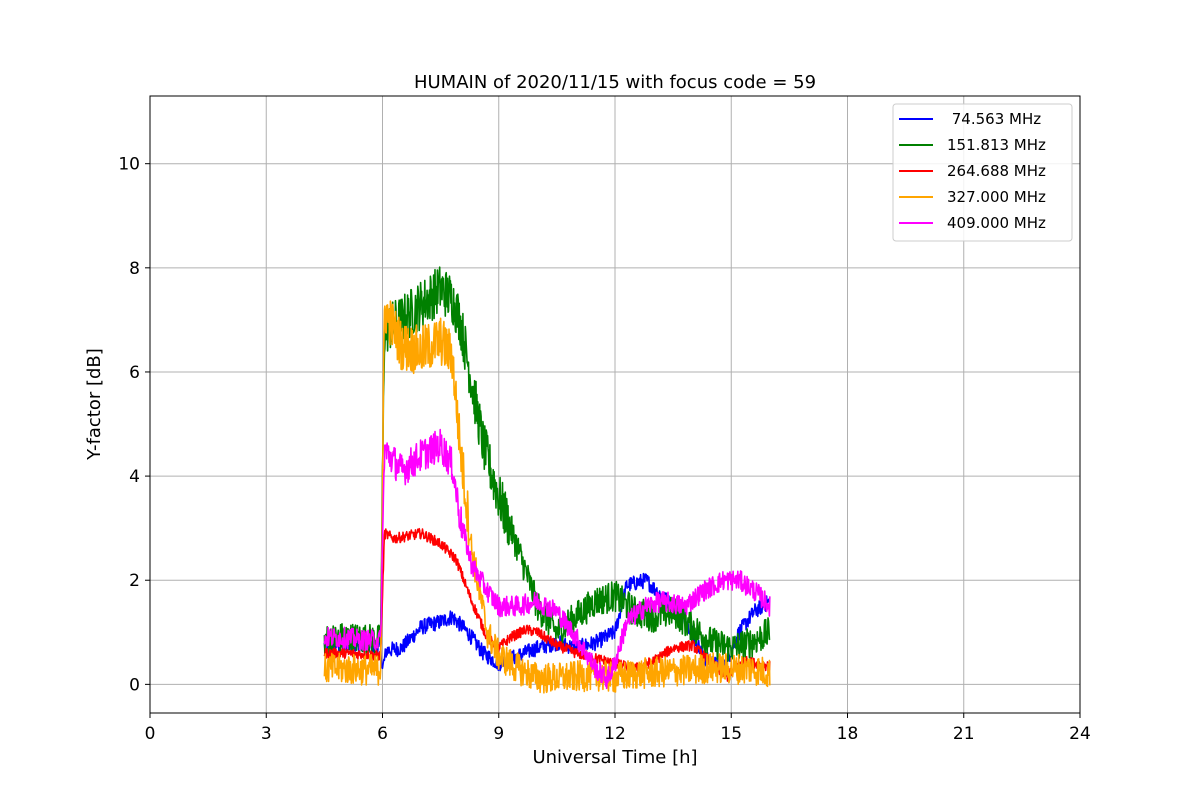 This screenshot has height=800, width=1200. I want to click on y-tick-label: 0, so click(134, 685).